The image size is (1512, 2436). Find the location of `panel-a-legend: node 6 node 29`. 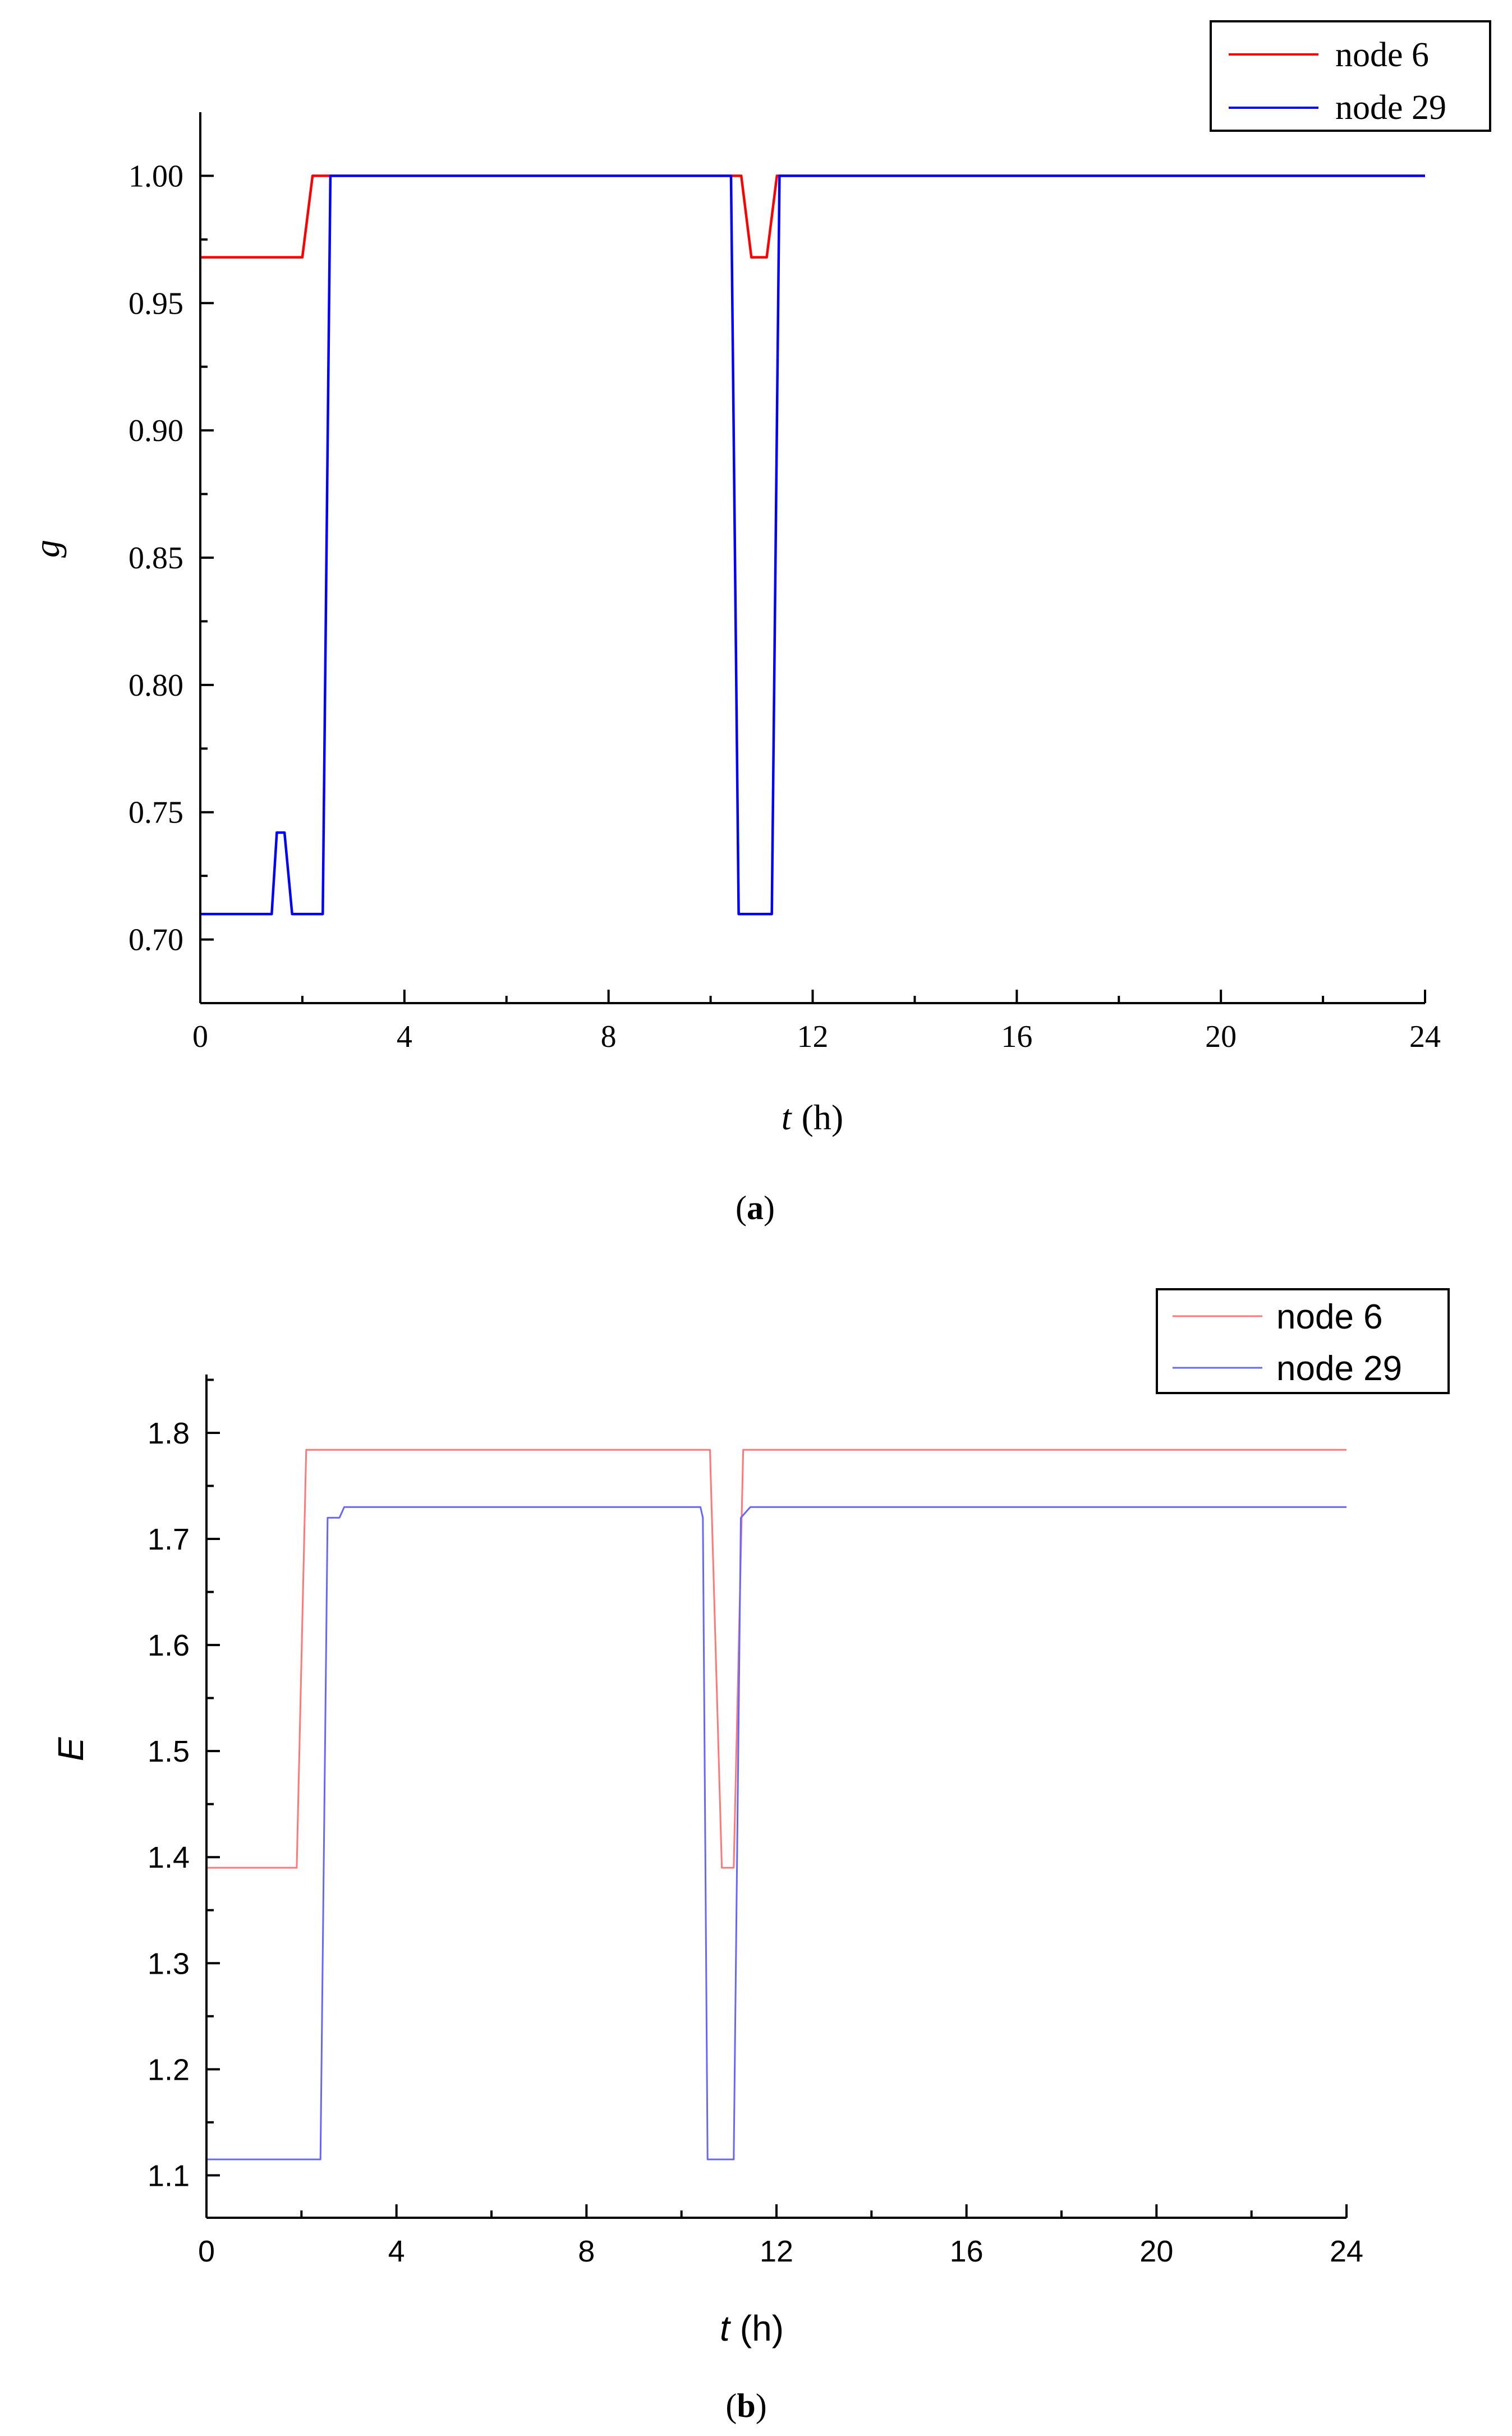

panel-a-legend: node 6 node 29 is located at coordinates (1350, 76).